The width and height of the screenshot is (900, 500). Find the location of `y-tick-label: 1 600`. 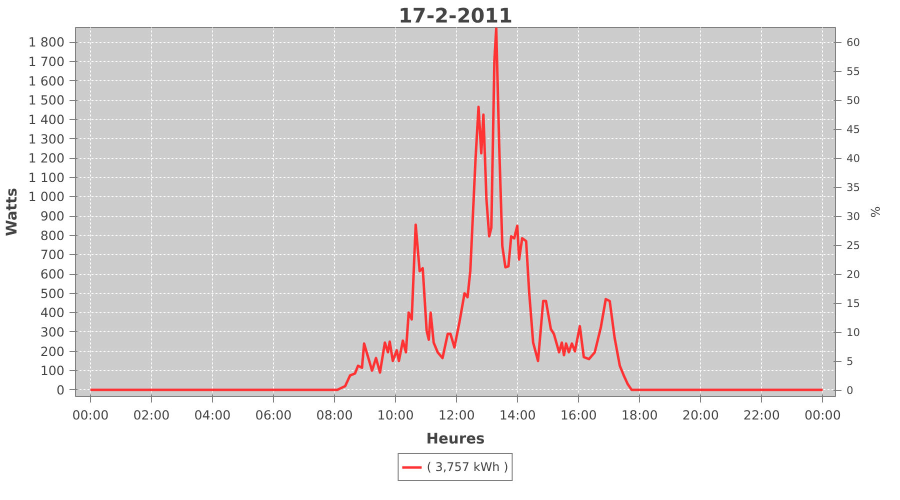

y-tick-label: 1 600 is located at coordinates (46, 80).